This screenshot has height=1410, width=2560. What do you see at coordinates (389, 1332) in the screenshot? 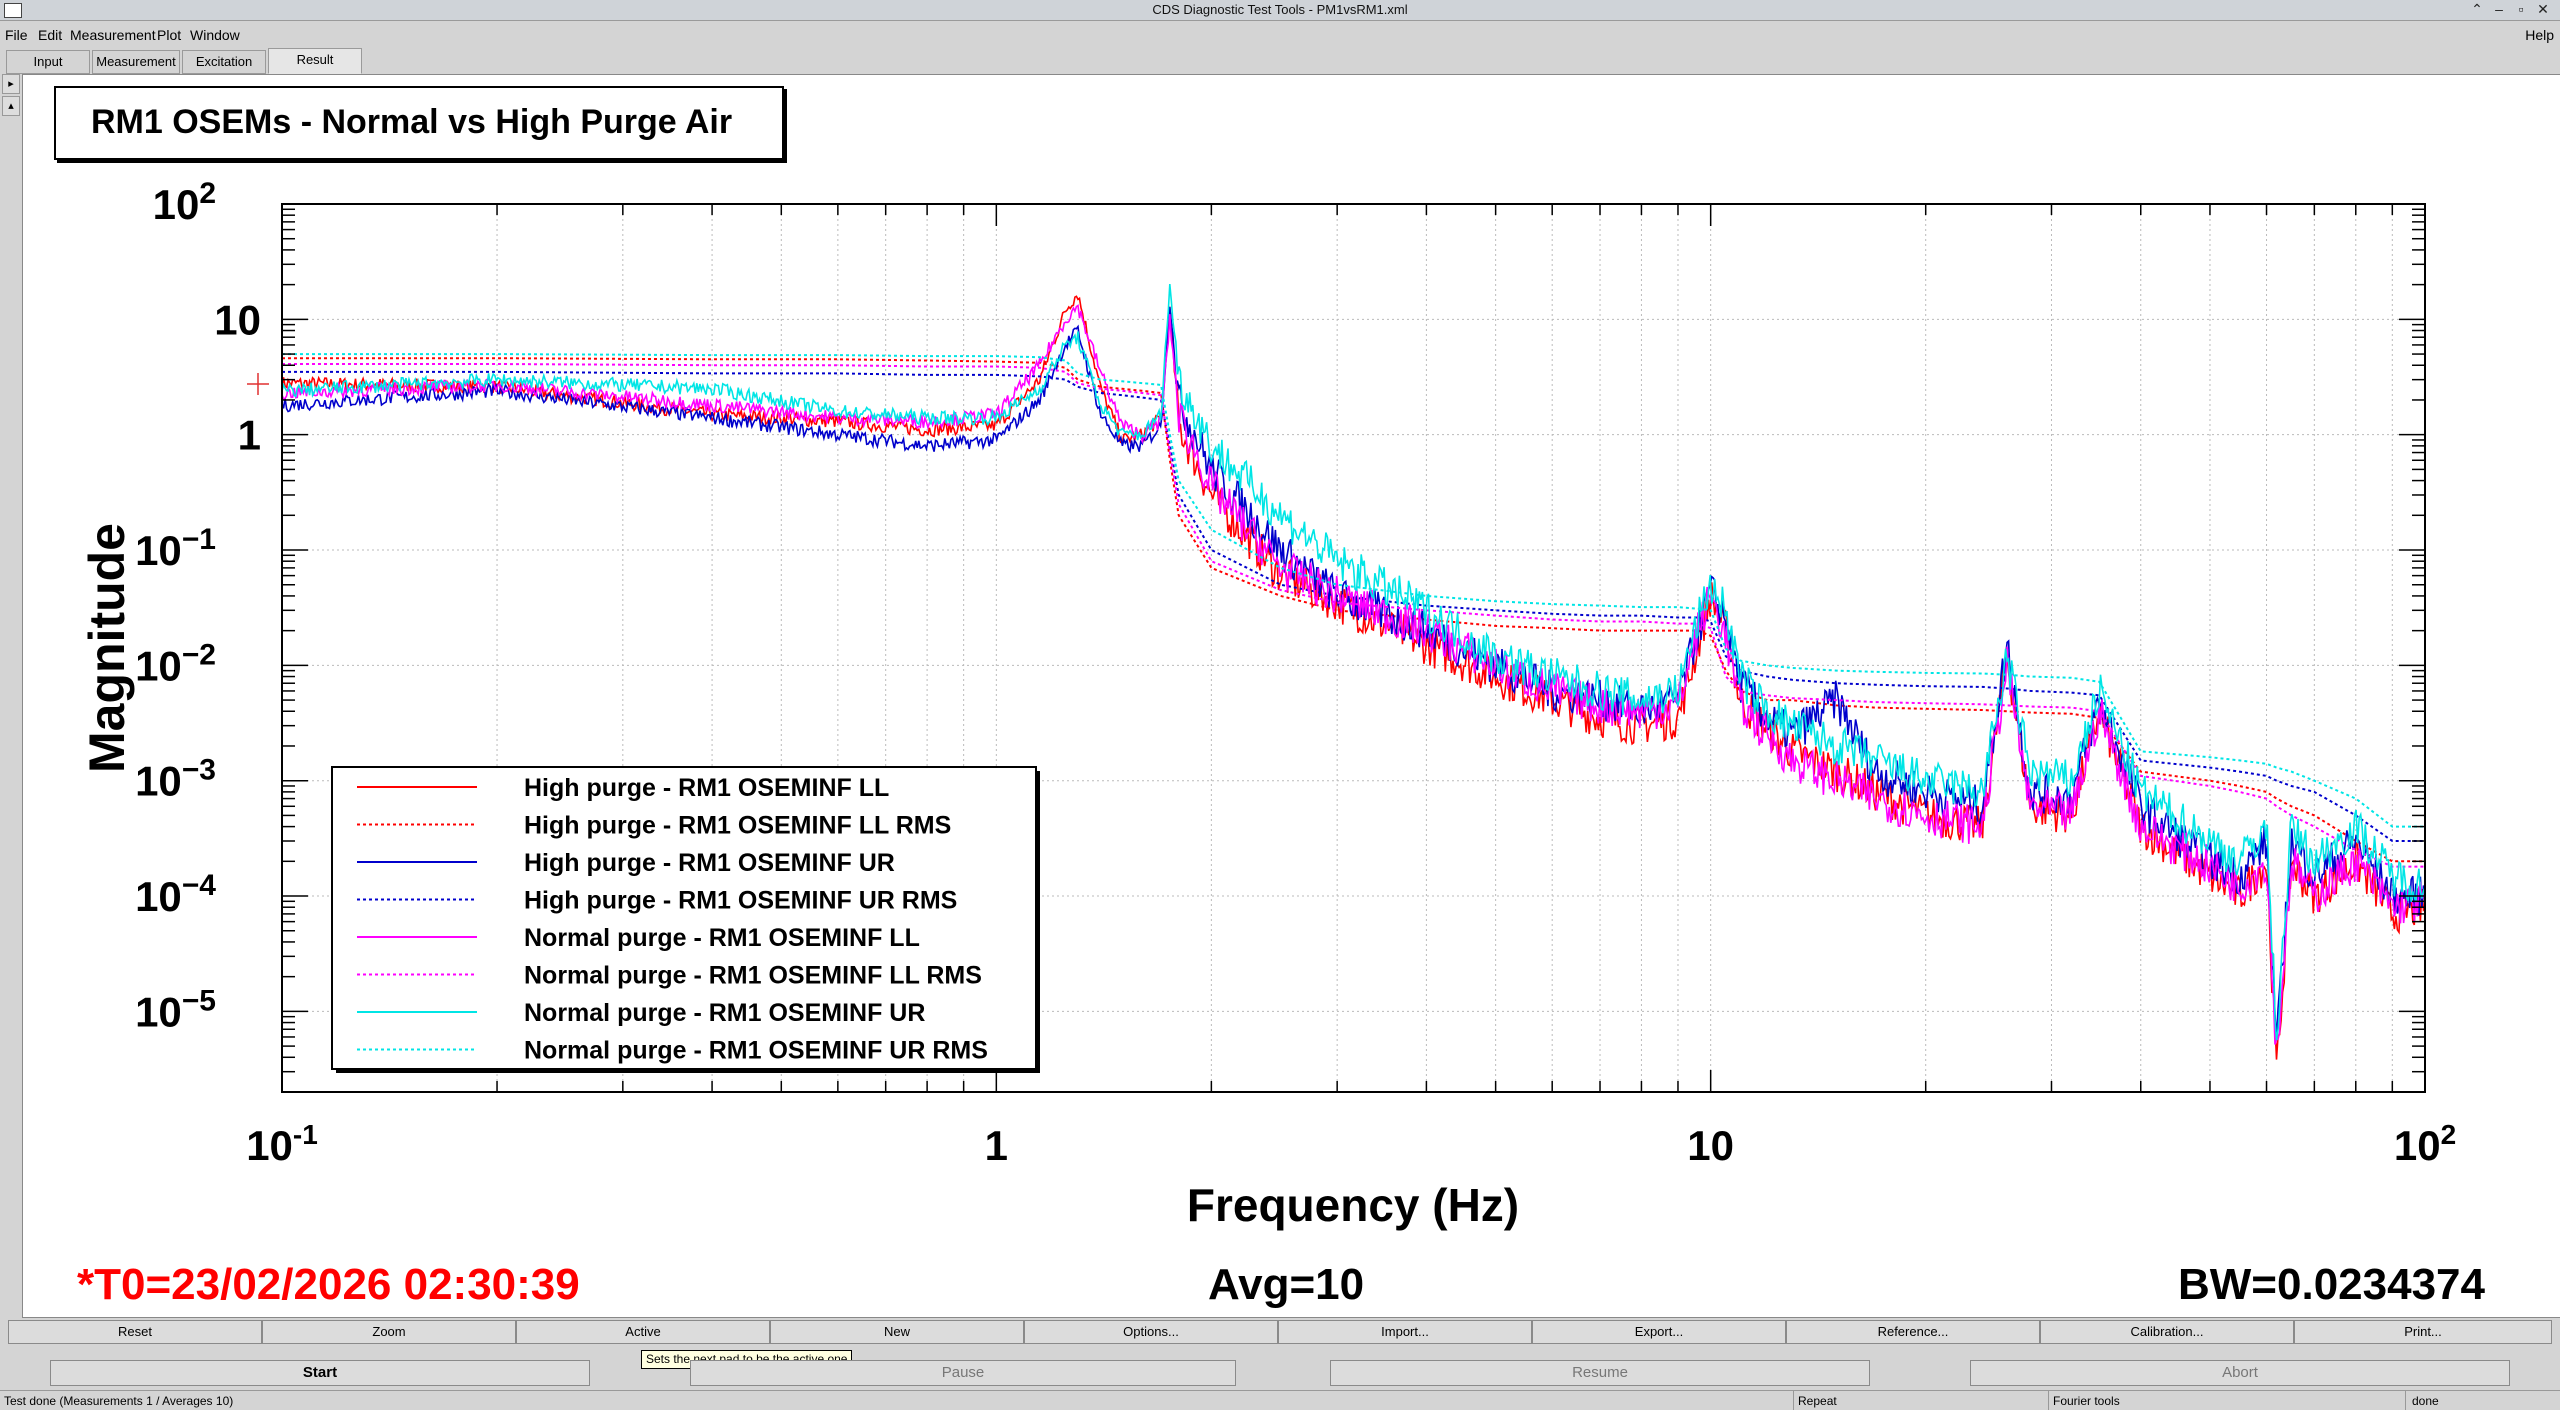
I see `zoom-button: Zoom` at bounding box center [389, 1332].